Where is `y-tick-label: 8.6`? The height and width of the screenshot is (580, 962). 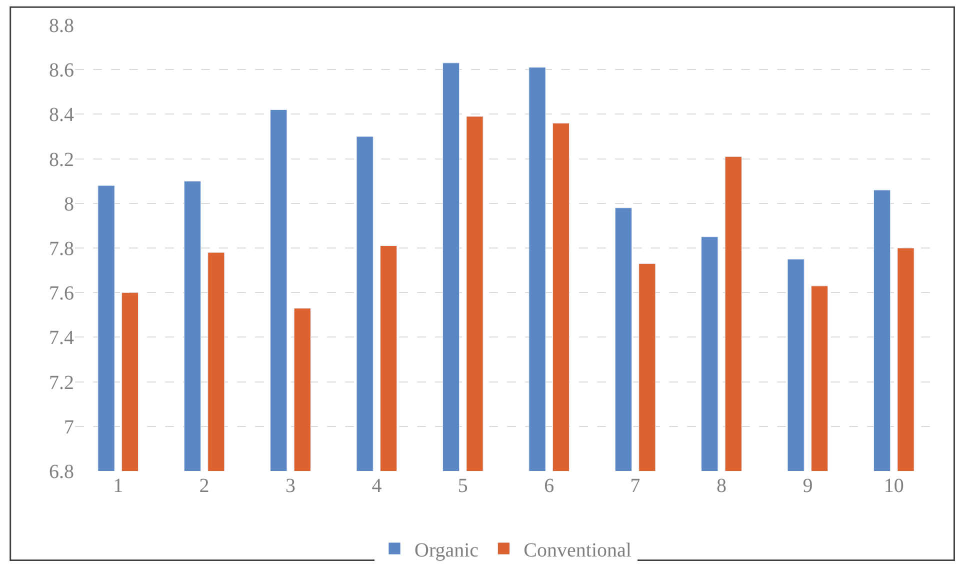
y-tick-label: 8.6 is located at coordinates (61, 71).